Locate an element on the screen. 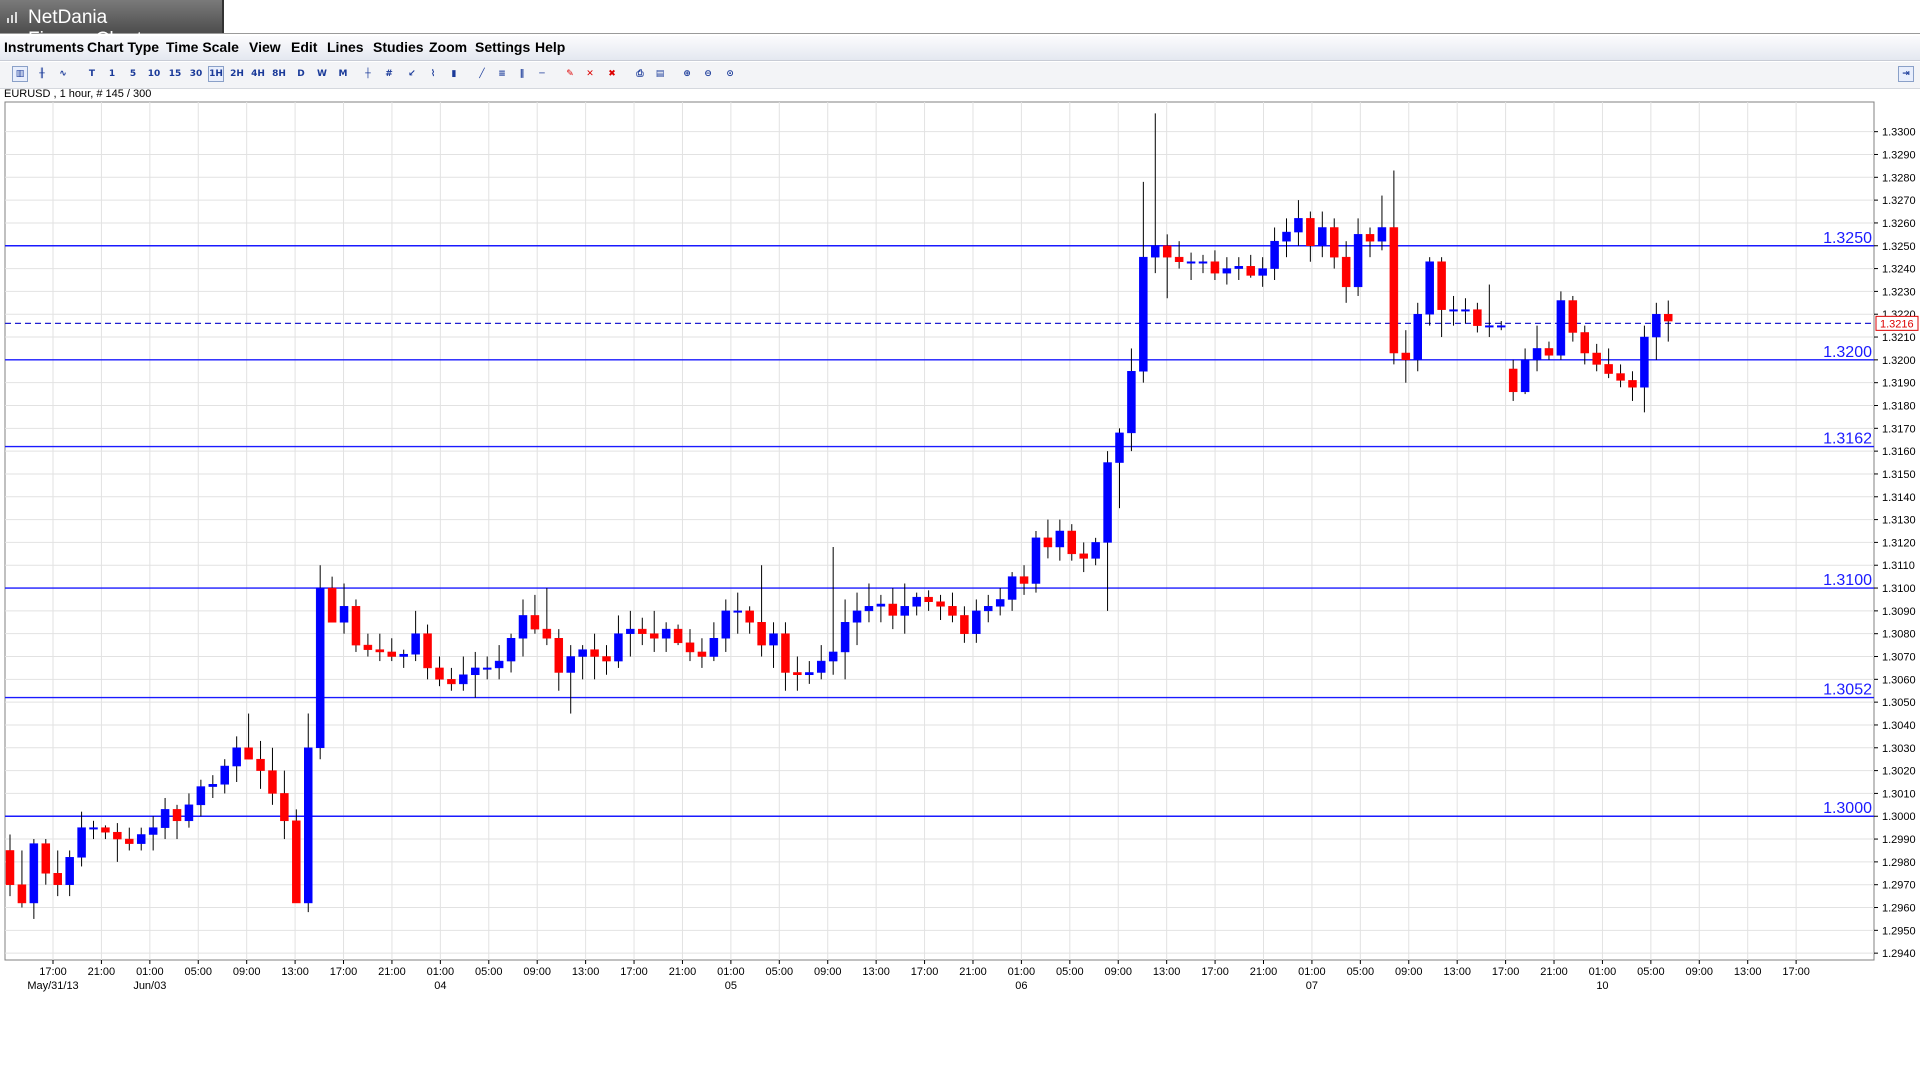 The image size is (1920, 1080). zoom-reset-icon: ⊙ is located at coordinates (730, 74).